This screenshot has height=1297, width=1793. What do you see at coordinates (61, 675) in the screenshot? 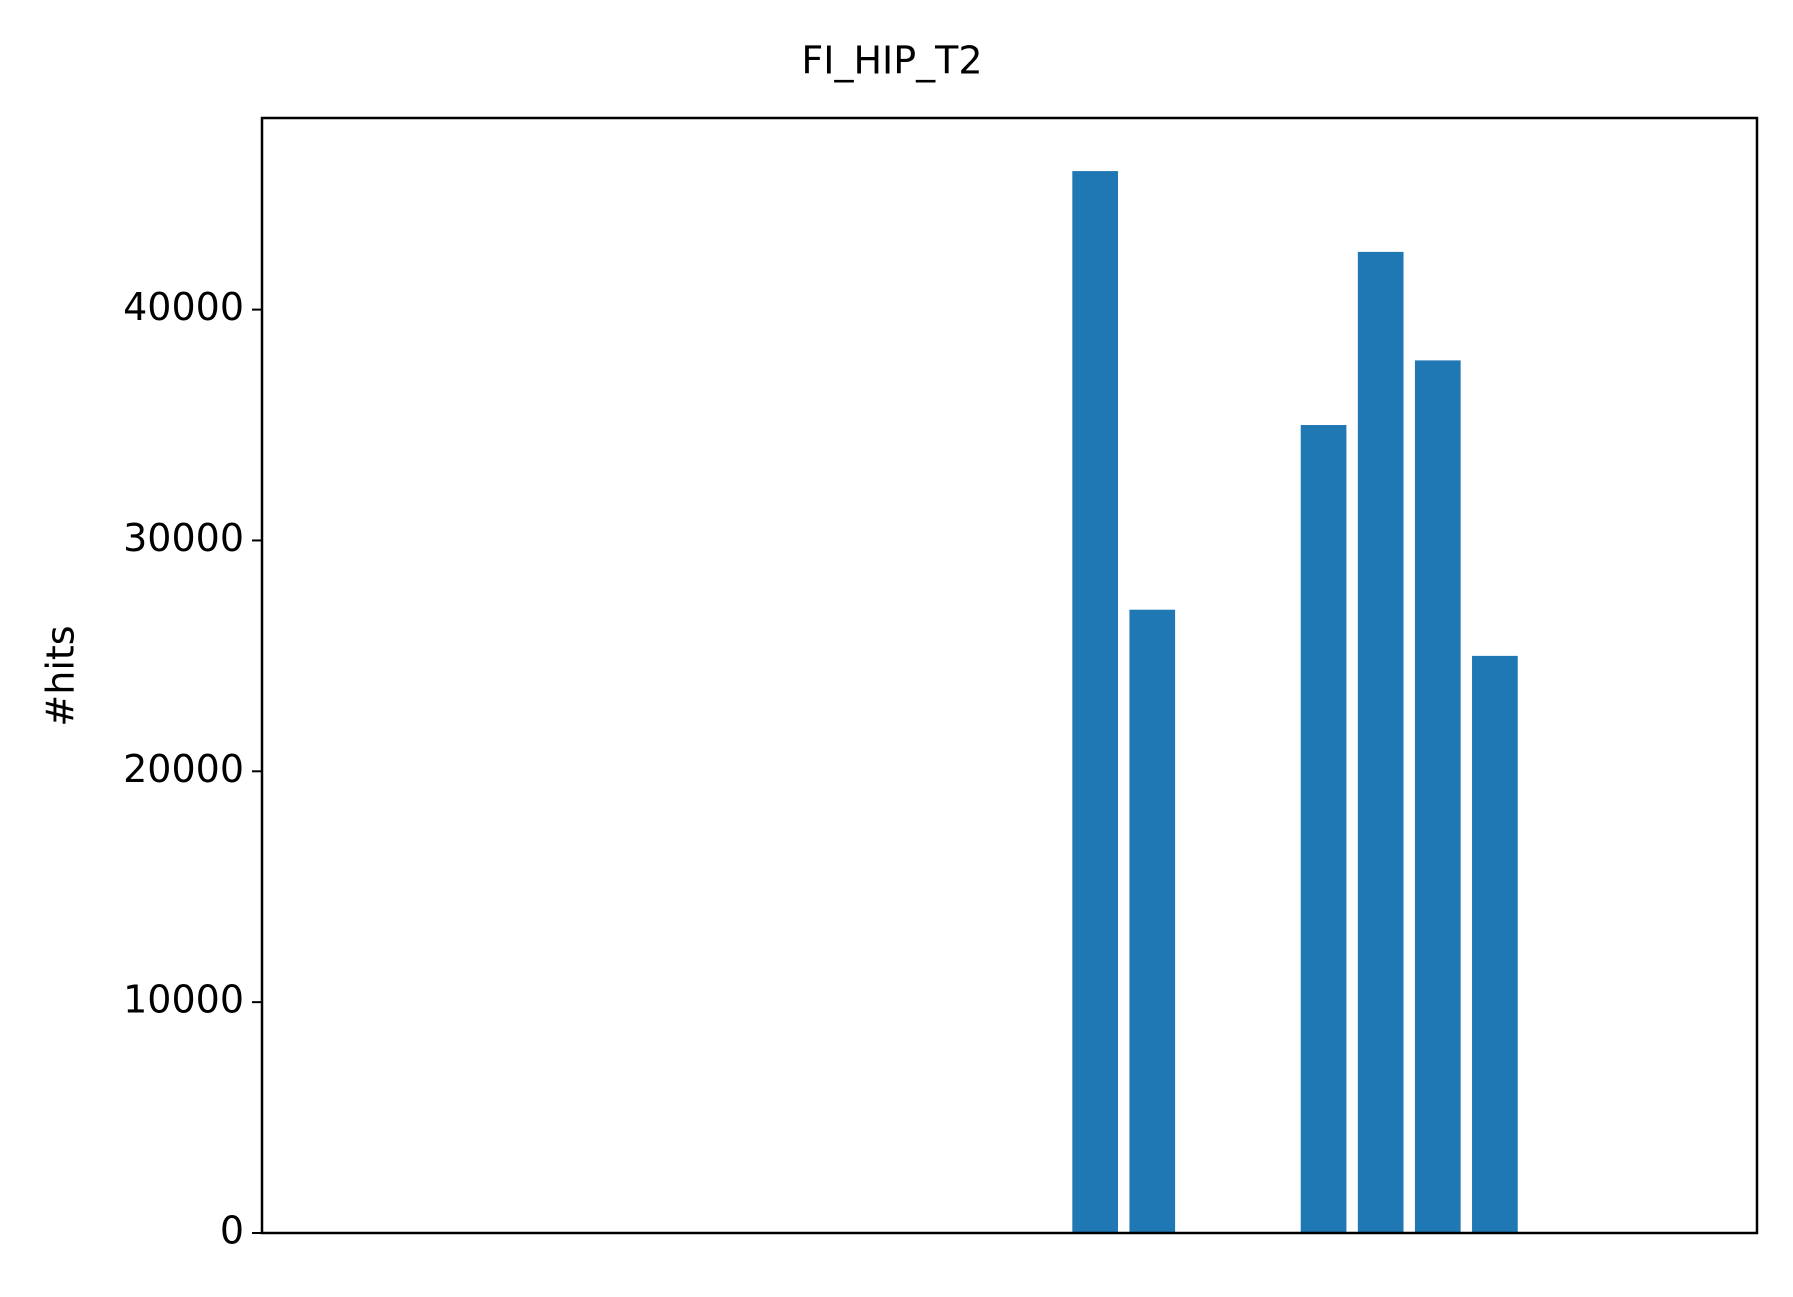
I see `y-axis-label: #hits` at bounding box center [61, 675].